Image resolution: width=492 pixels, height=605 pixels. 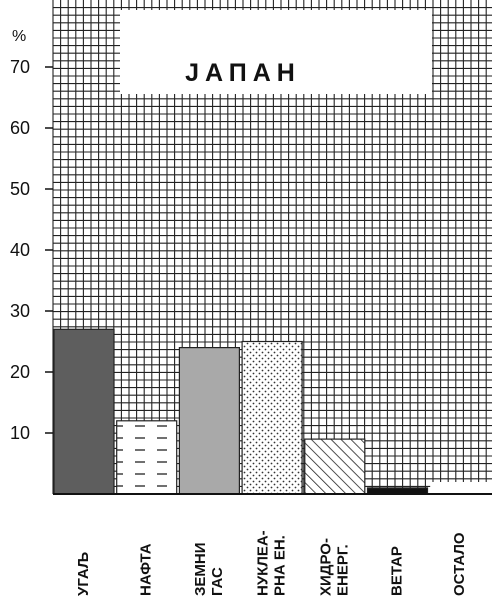 I want to click on category-label: ЕНЕРГ., so click(x=342, y=570).